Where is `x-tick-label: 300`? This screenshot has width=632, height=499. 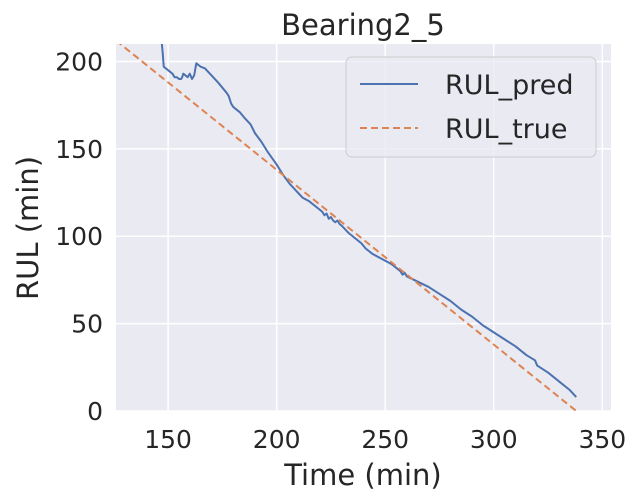 x-tick-label: 300 is located at coordinates (494, 439).